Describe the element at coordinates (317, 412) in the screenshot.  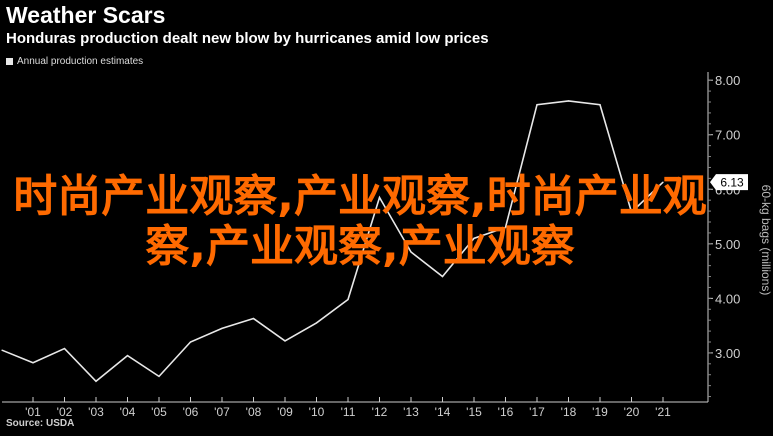
I see `x-tick-label: '10` at that location.